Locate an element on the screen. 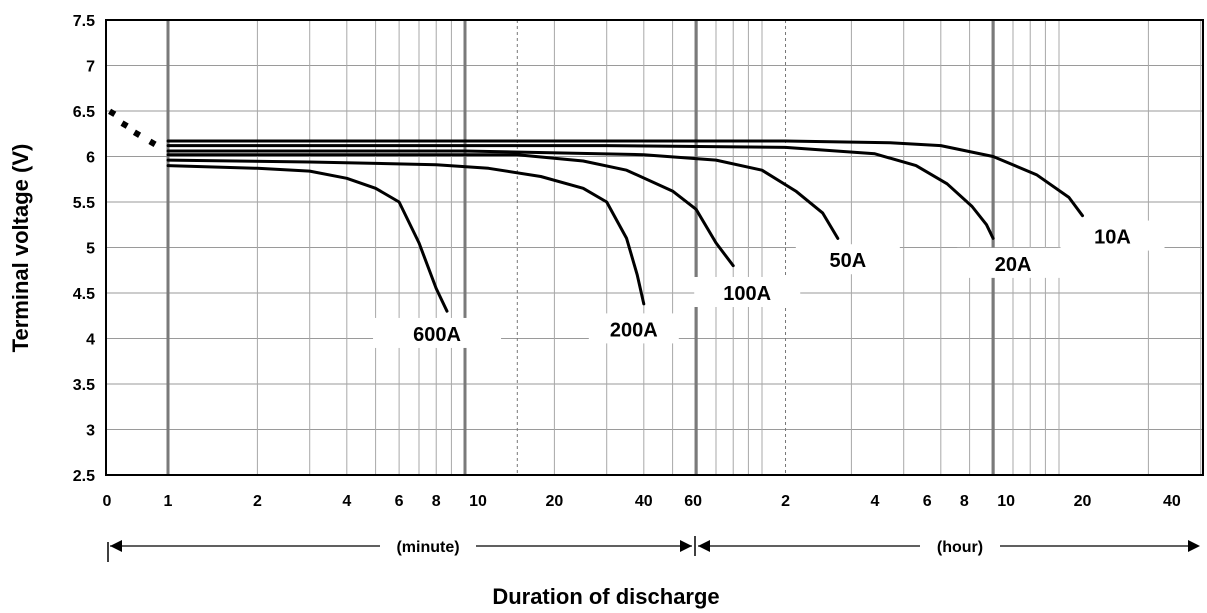 This screenshot has width=1207, height=613. y-tick-label: 2.5 is located at coordinates (84, 476).